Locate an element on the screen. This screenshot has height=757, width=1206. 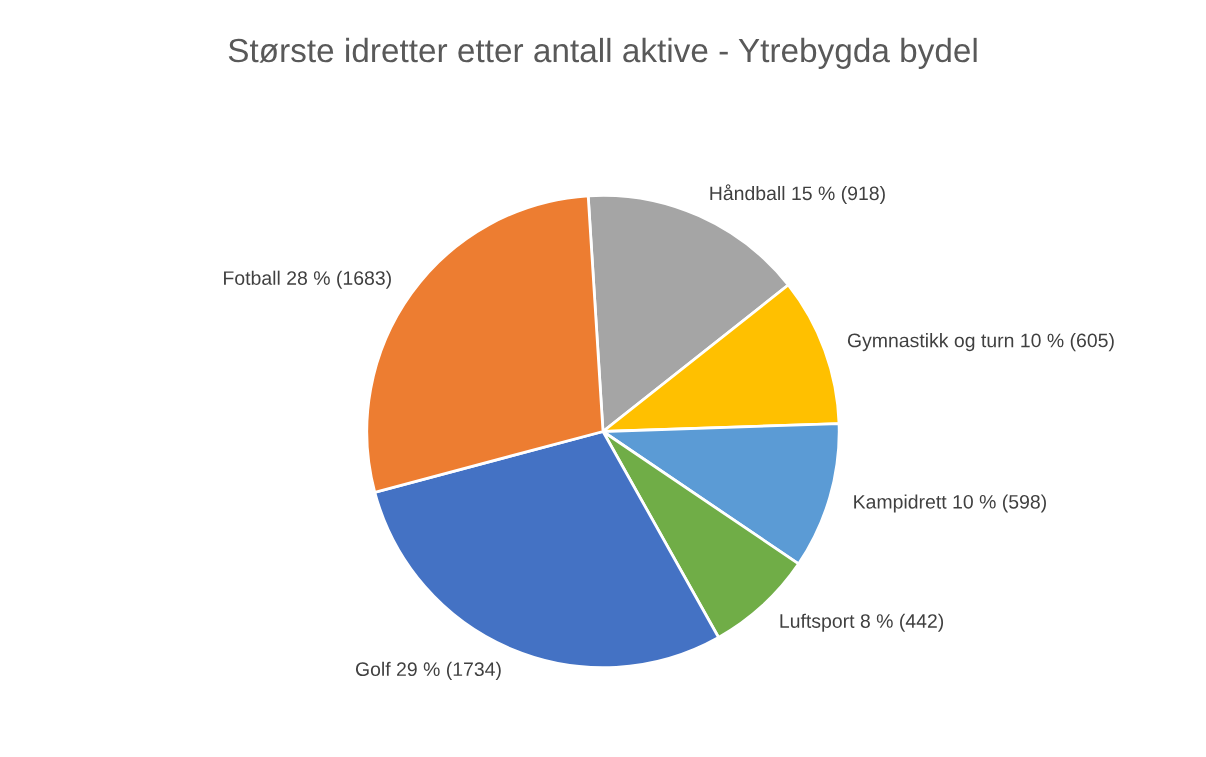
slice-label: Håndball 15 % (918) is located at coordinates (797, 194).